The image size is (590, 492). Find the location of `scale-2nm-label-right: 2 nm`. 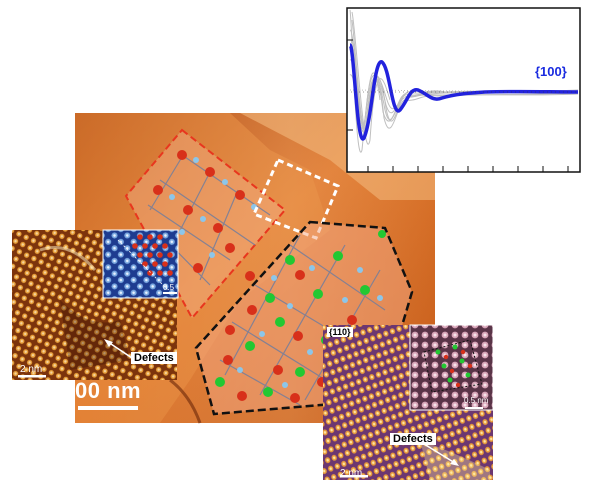

scale-2nm-label-right: 2 nm is located at coordinates (351, 473).